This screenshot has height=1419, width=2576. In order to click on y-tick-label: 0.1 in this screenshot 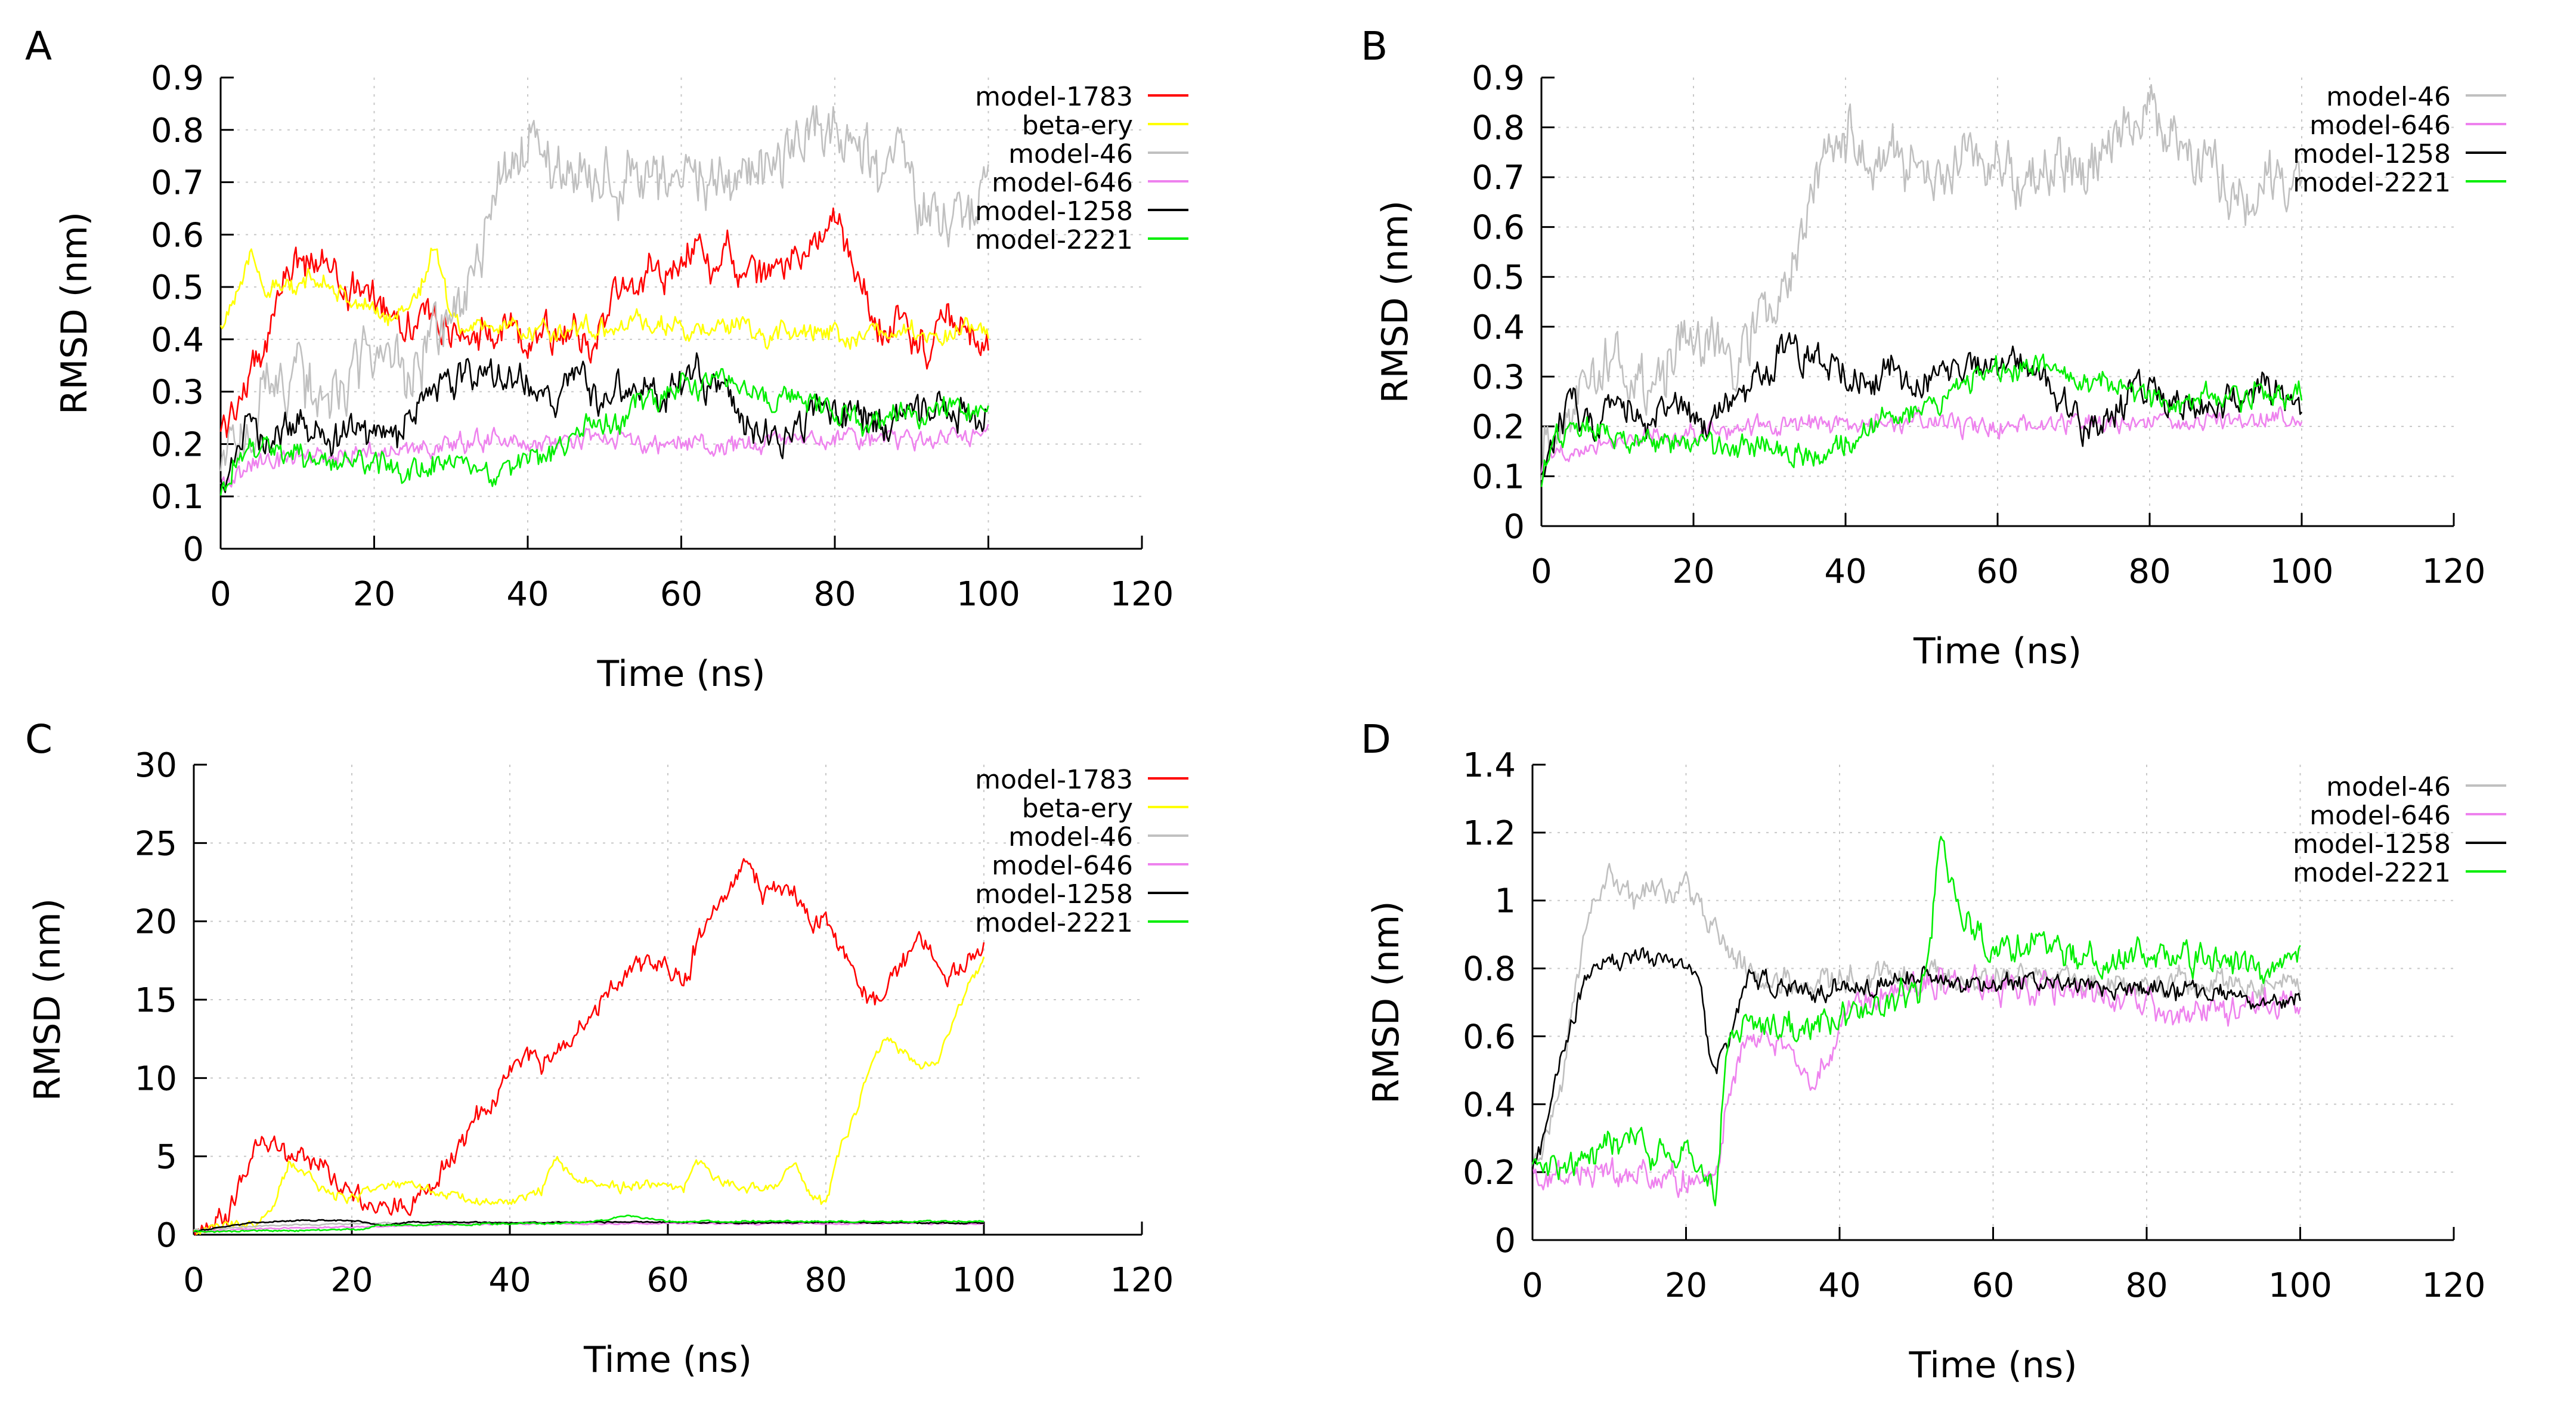, I will do `click(1498, 476)`.